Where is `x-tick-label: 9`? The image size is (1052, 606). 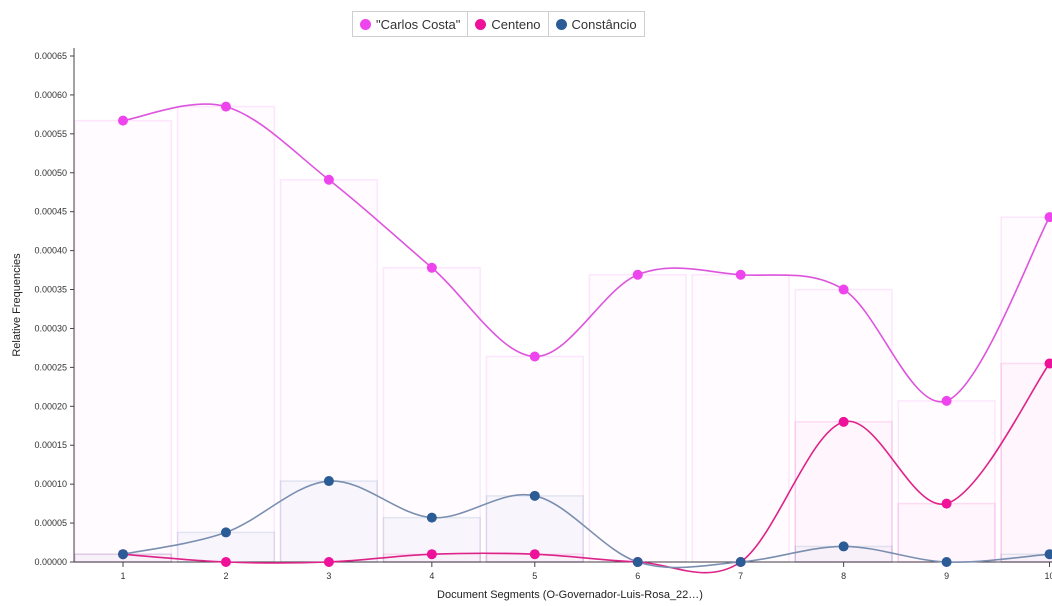
x-tick-label: 9 is located at coordinates (946, 576).